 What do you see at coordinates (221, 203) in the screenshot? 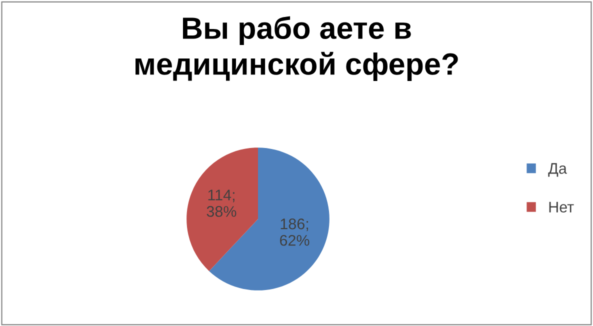
I see `data-label: 114; 38%` at bounding box center [221, 203].